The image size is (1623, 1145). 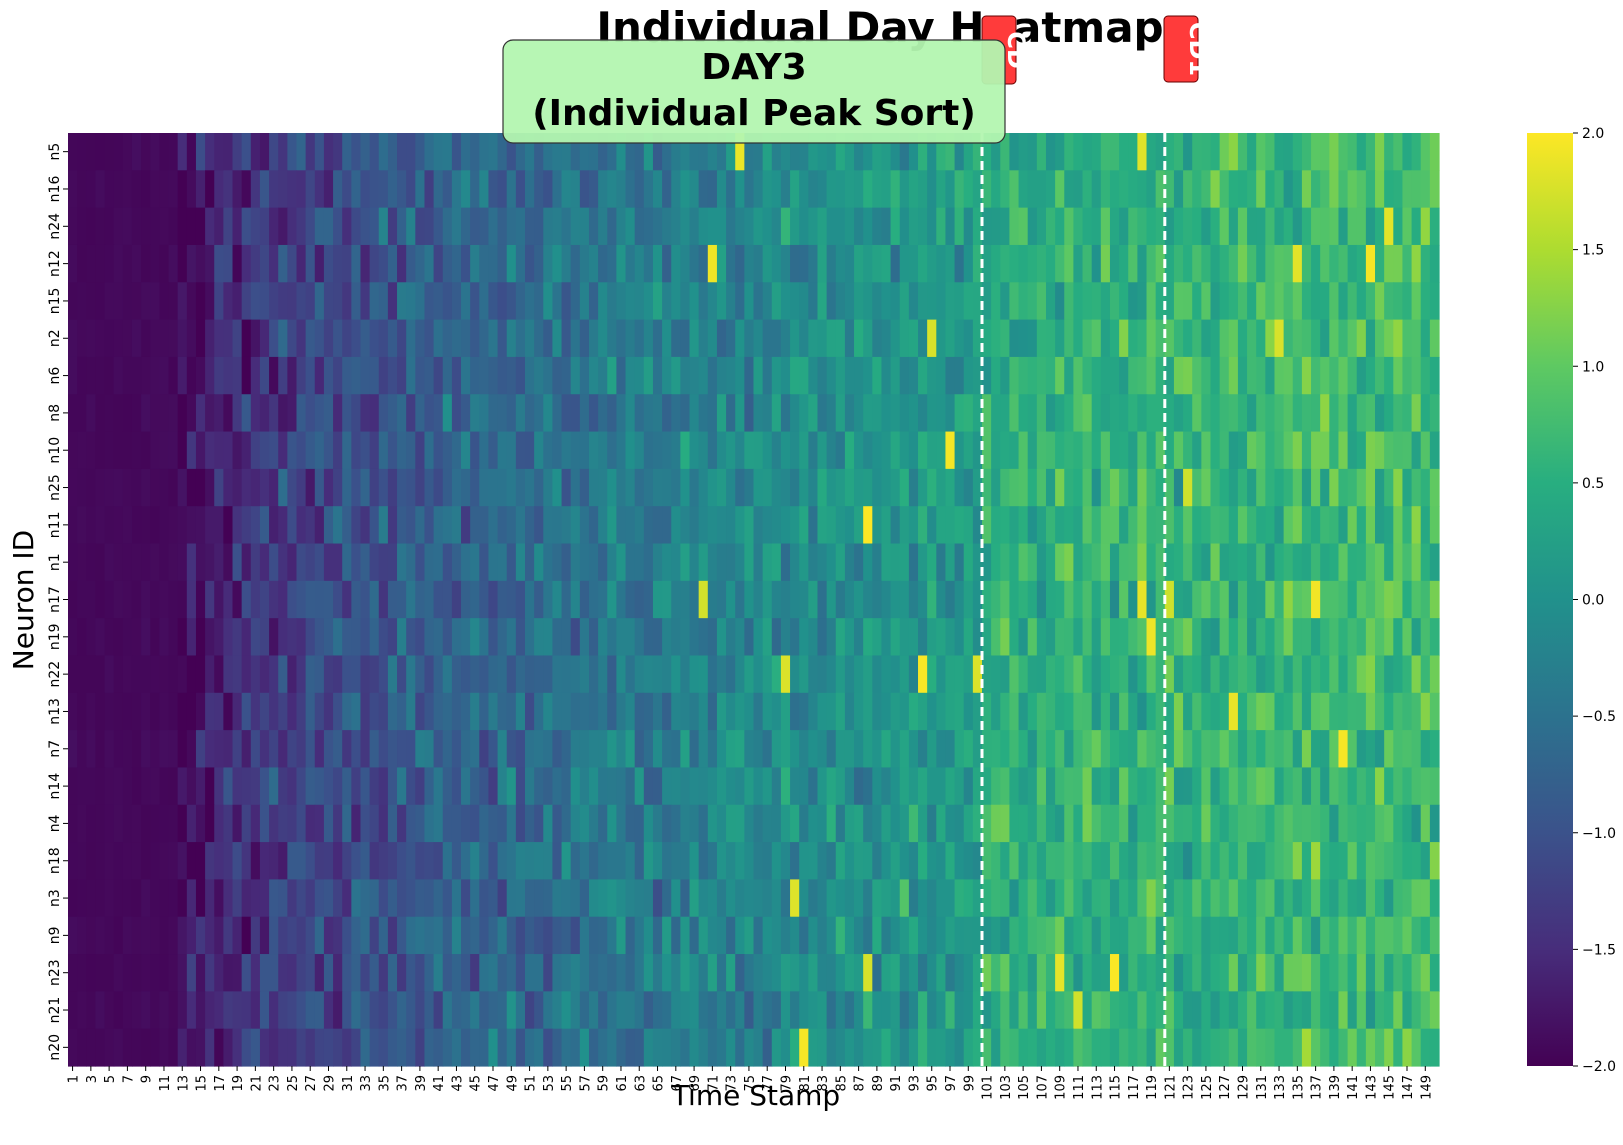 What do you see at coordinates (640, 1083) in the screenshot?
I see `x-tick-label: 63` at bounding box center [640, 1083].